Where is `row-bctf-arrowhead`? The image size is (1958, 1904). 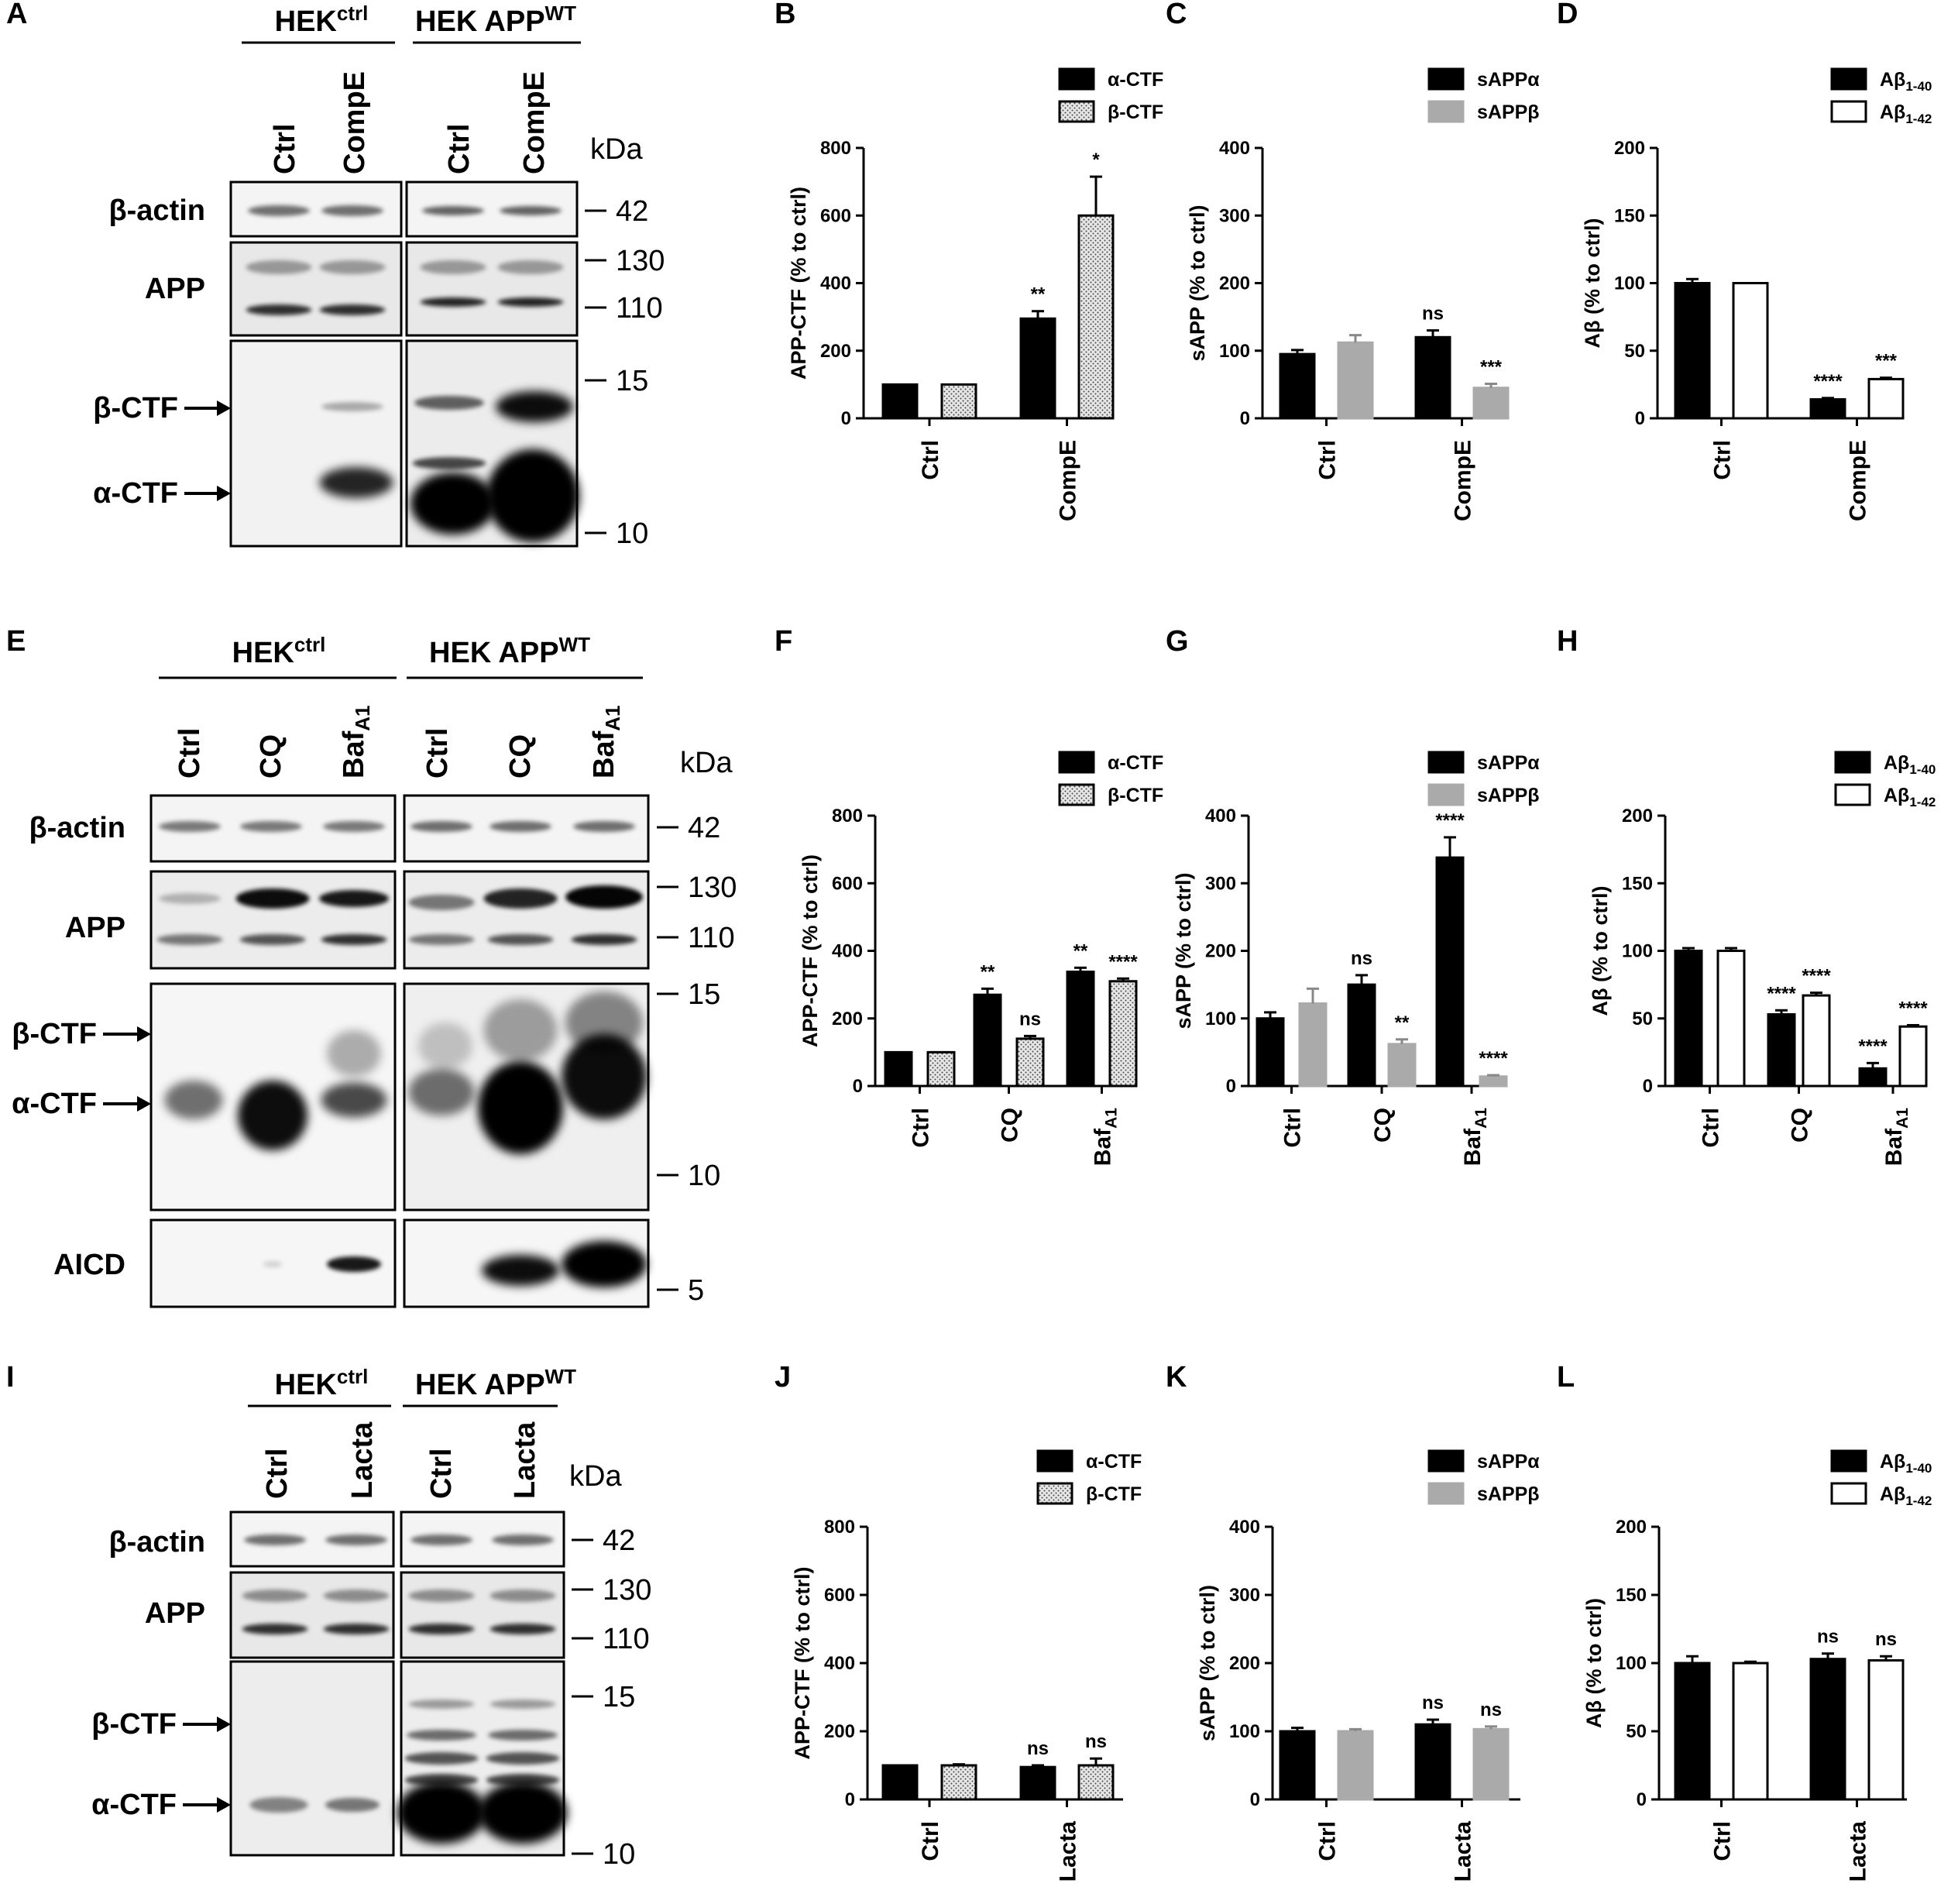 row-bctf-arrowhead is located at coordinates (224, 1725).